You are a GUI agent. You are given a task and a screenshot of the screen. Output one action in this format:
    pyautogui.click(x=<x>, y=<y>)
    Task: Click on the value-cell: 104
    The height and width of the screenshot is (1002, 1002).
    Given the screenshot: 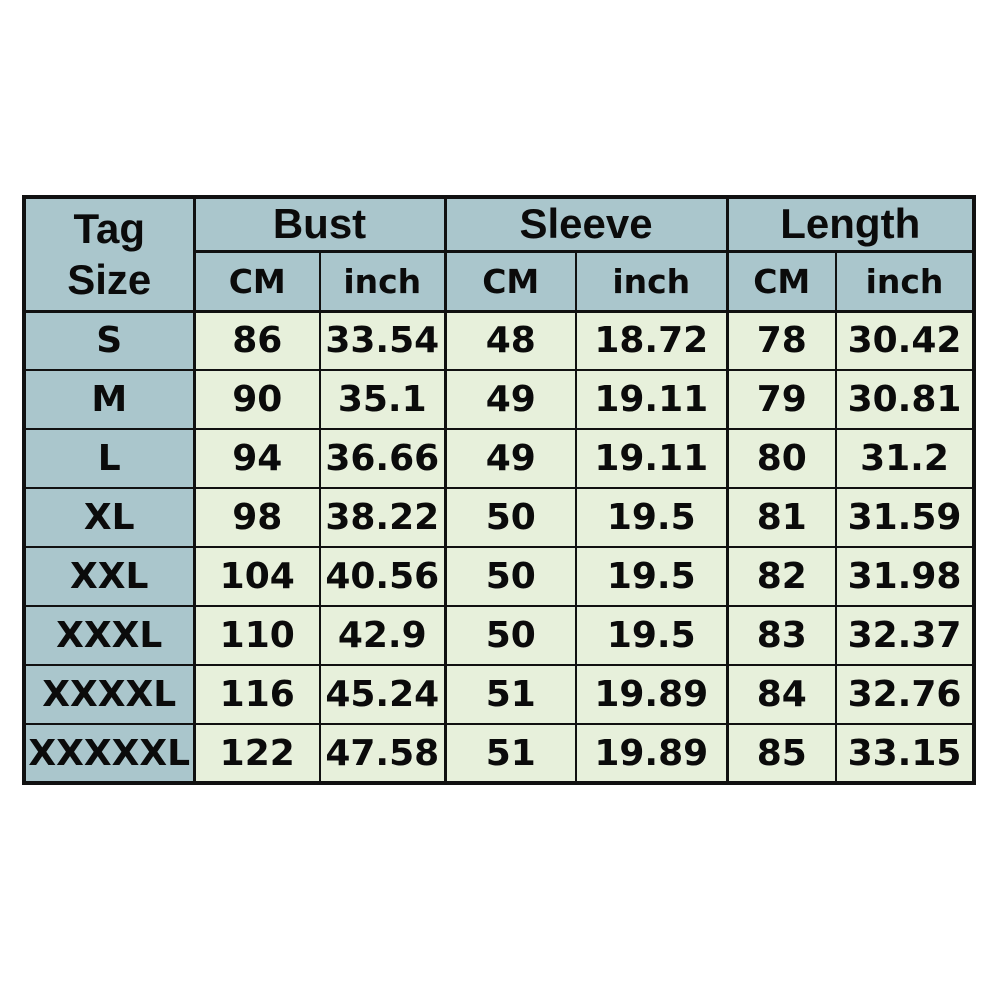 What is the action you would take?
    pyautogui.click(x=256, y=576)
    